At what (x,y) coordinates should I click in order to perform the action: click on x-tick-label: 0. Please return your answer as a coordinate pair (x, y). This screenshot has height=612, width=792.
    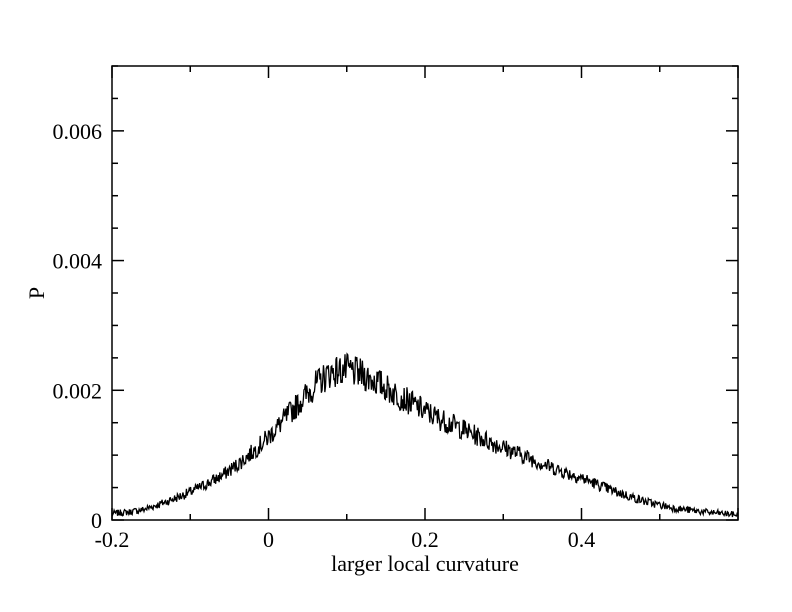
    Looking at the image, I should click on (268, 539).